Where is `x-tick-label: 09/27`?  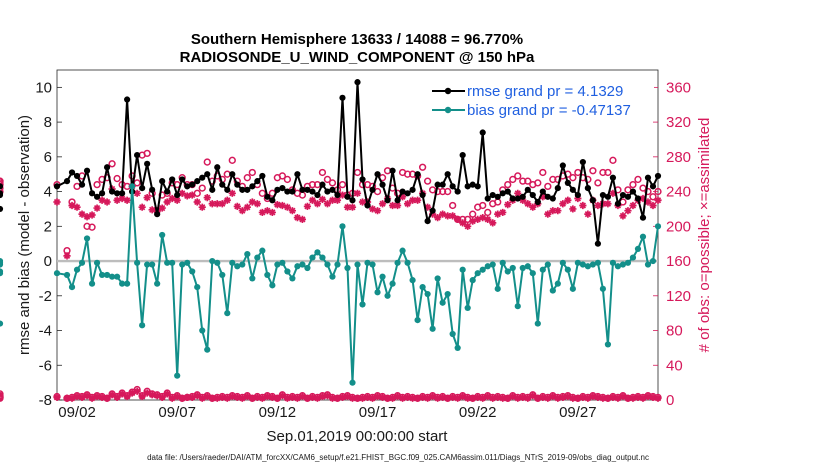
x-tick-label: 09/27 is located at coordinates (578, 412).